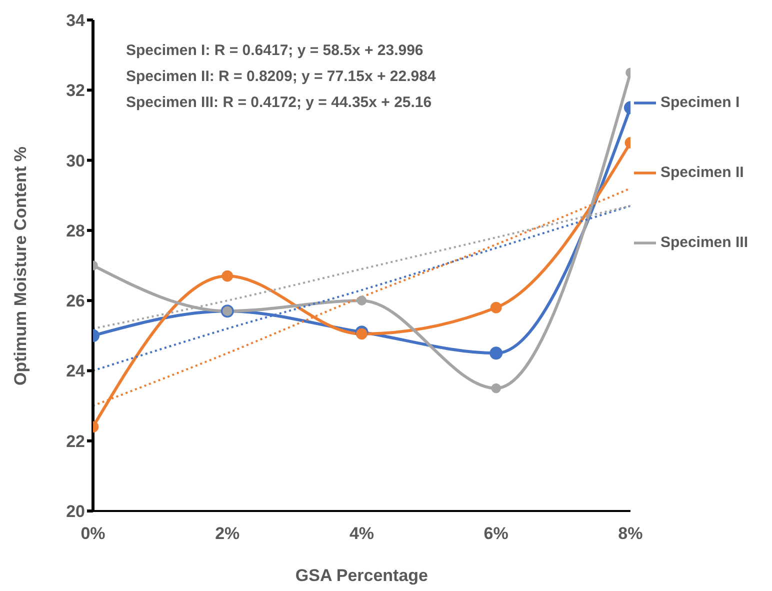 The height and width of the screenshot is (591, 772). I want to click on y-tick-label: 24, so click(76, 371).